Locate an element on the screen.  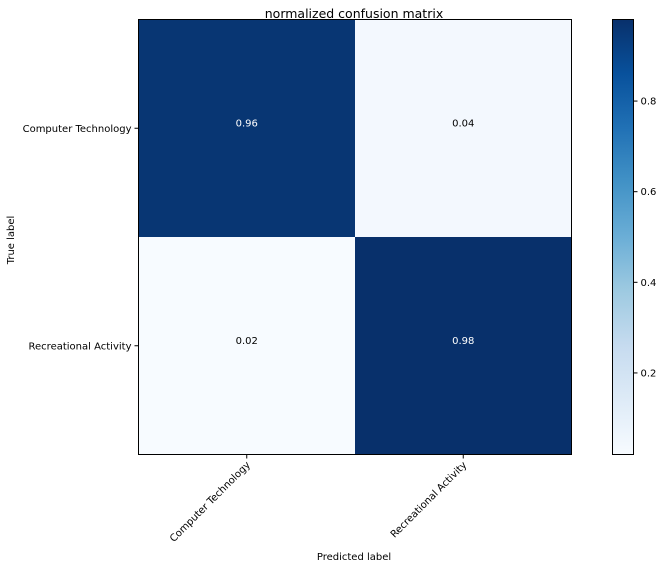
x-axis-ticks: Computer Technology Recreational Activity is located at coordinates (319, 499).